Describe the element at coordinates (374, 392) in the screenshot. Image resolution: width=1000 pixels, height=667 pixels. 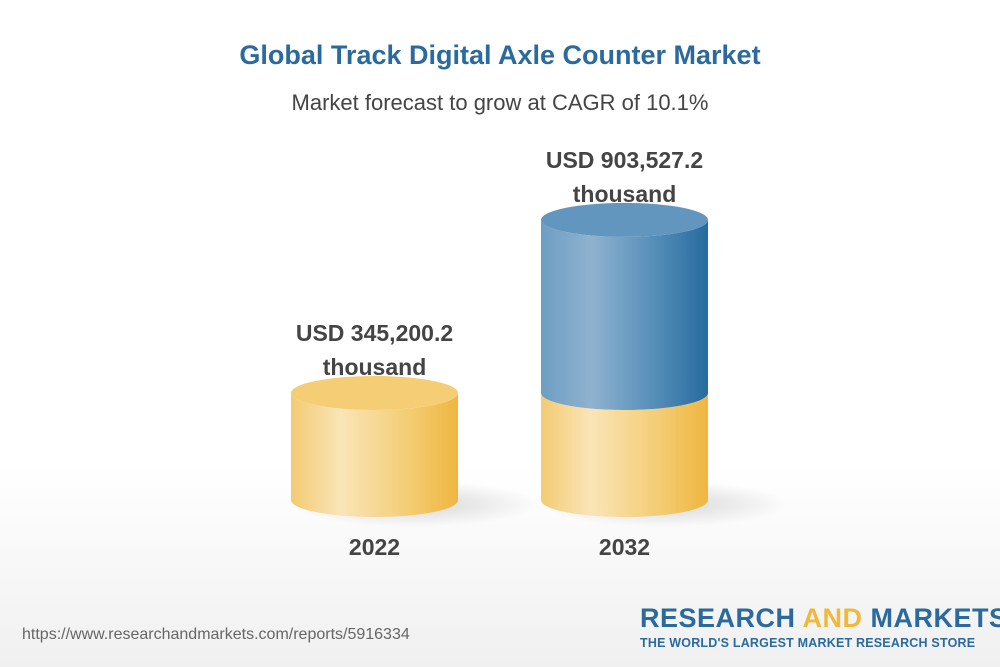
I see `bar-top-2022` at that location.